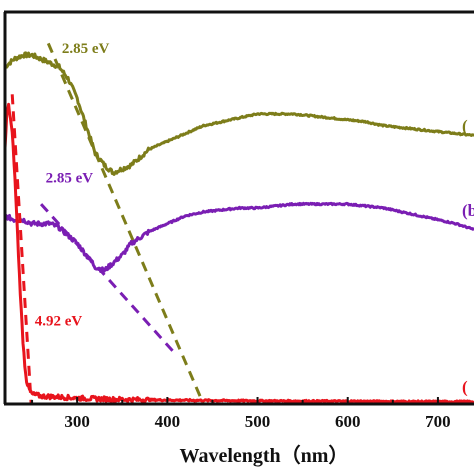 This screenshot has width=474, height=474. I want to click on x-tick-label-500: 500, so click(258, 421).